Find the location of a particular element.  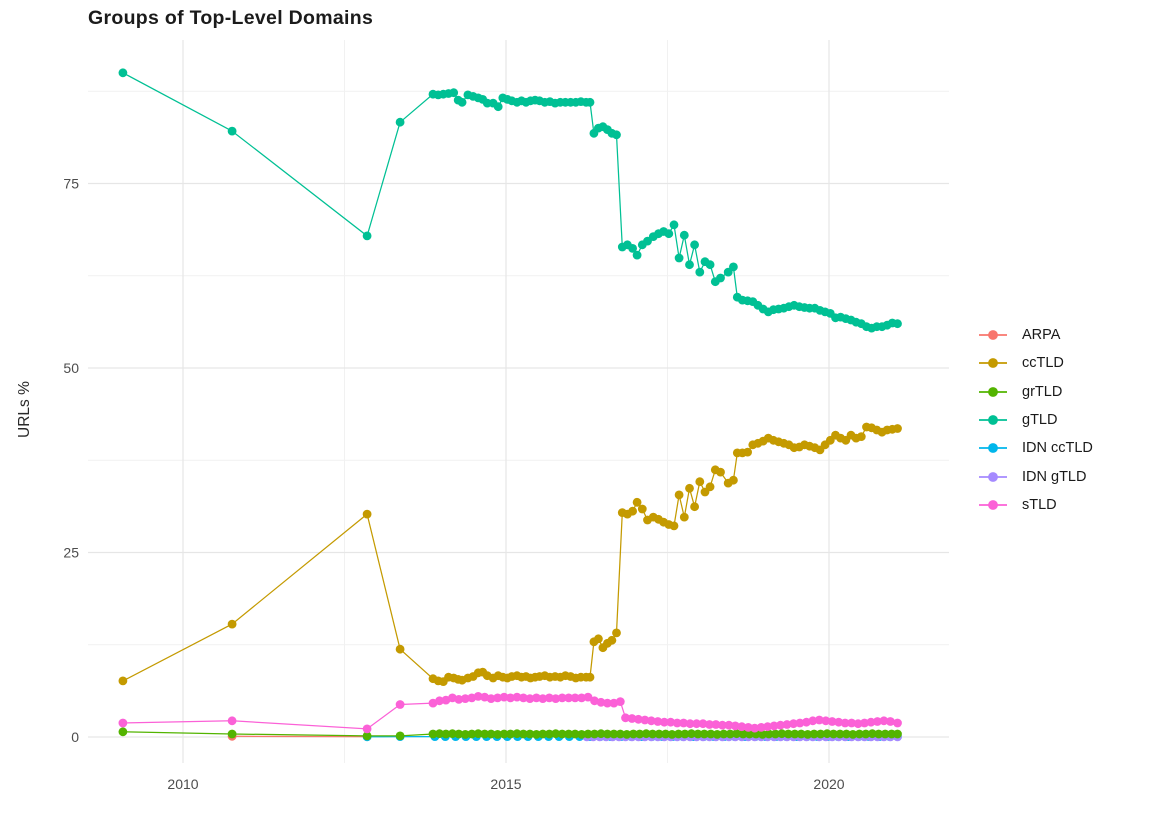

y-tick-label: 50 is located at coordinates (71, 368).